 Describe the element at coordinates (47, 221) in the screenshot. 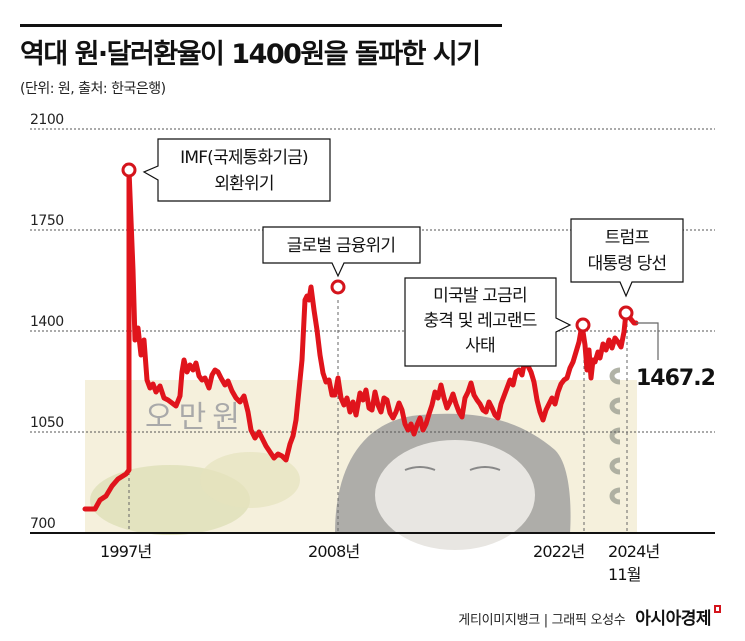

I see `ytick-1750: 1750` at that location.